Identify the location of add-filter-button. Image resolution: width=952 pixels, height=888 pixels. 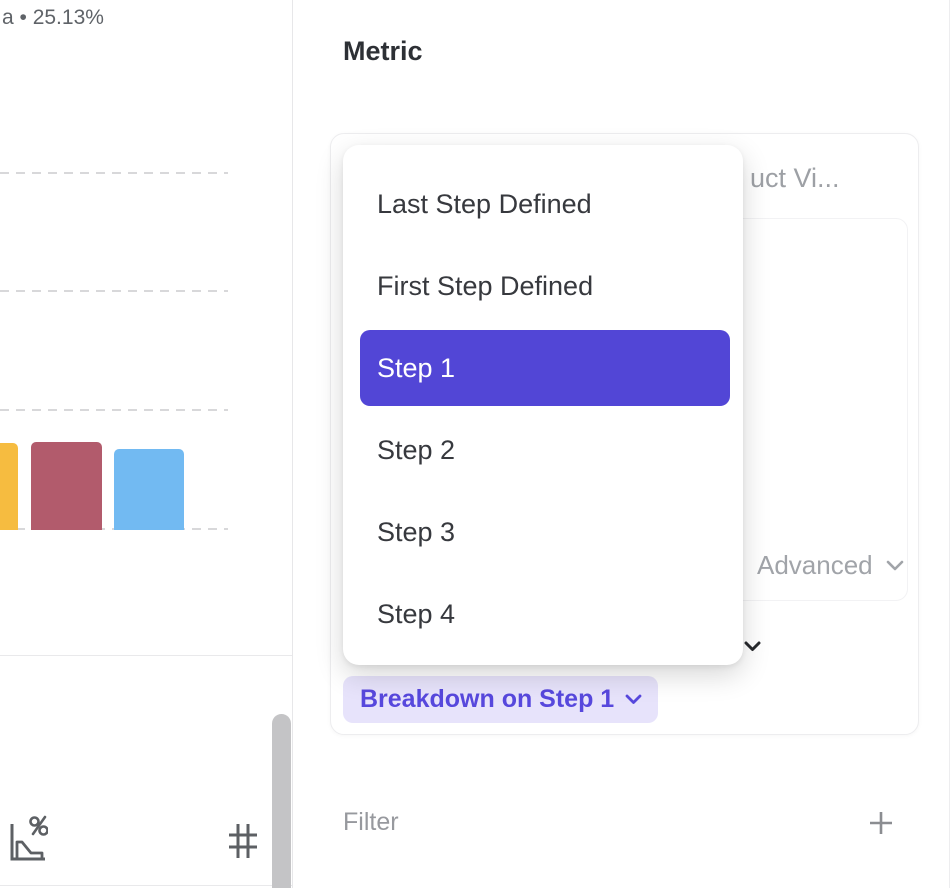
(881, 823).